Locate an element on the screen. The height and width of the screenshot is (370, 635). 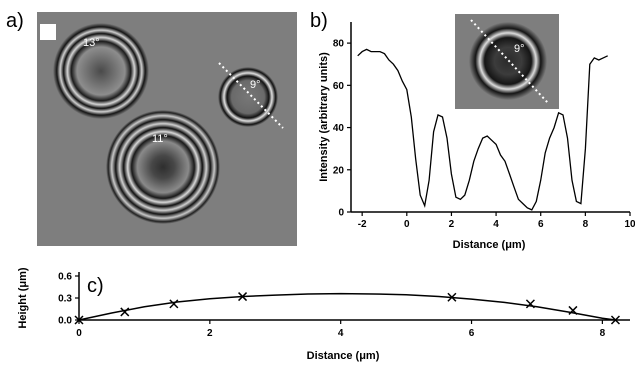
x-tick-label: 10 is located at coordinates (629, 224).